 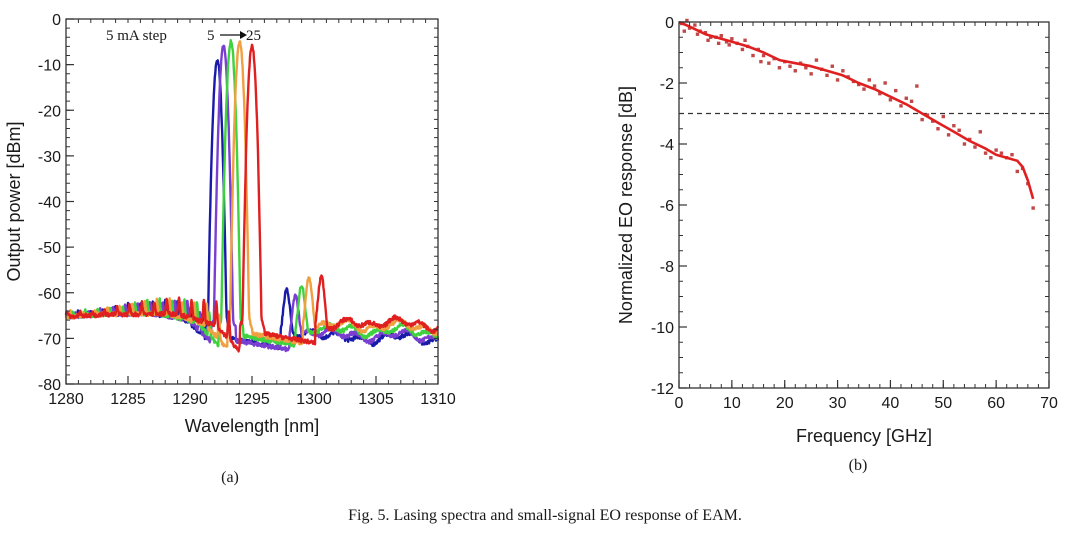 I want to click on chart-b-x-tick-label: 30, so click(x=838, y=403).